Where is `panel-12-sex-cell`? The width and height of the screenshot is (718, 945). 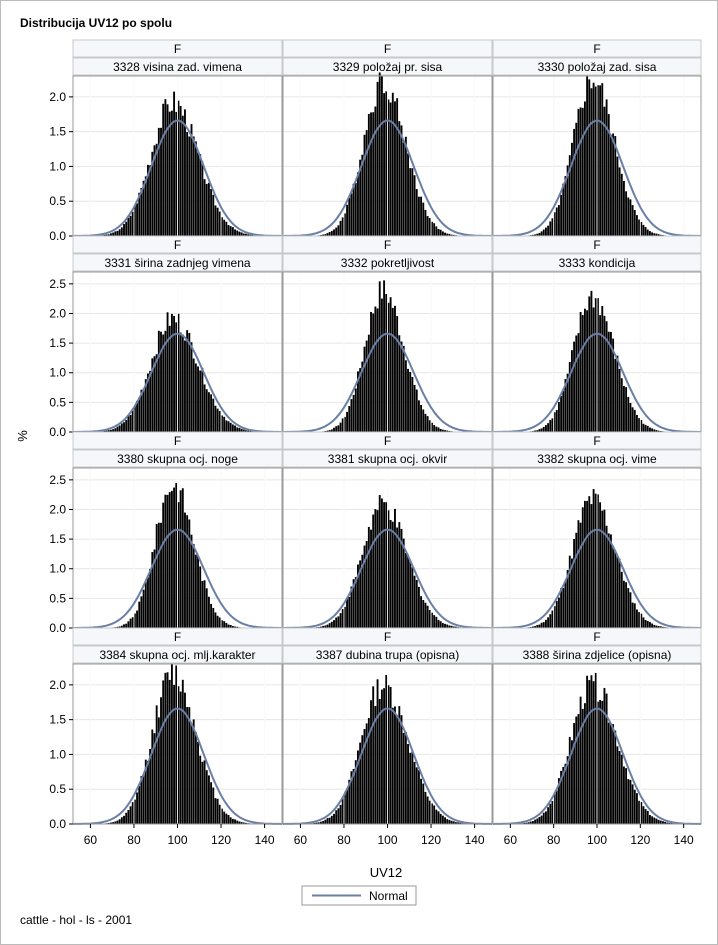
panel-12-sex-cell is located at coordinates (597, 636).